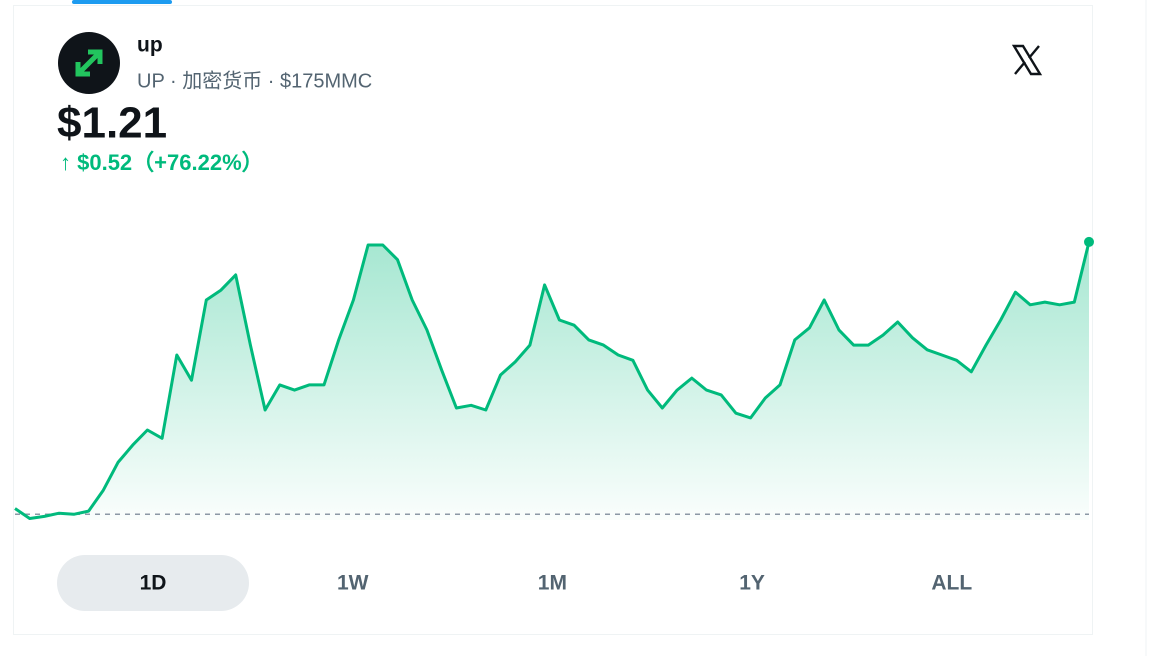  Describe the element at coordinates (122, 2) in the screenshot. I see `tab-indicator` at that location.